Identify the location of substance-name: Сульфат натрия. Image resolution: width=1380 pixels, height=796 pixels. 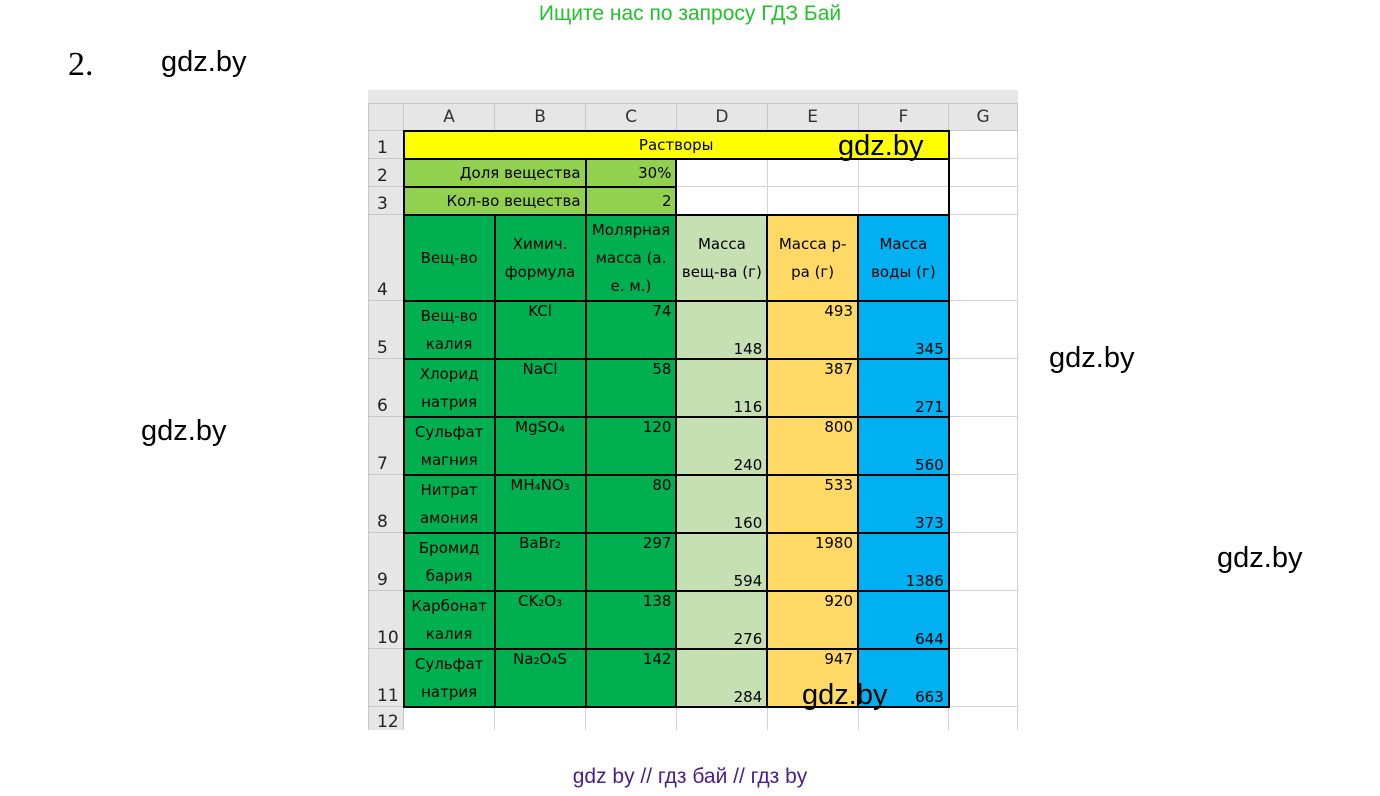
(449, 677).